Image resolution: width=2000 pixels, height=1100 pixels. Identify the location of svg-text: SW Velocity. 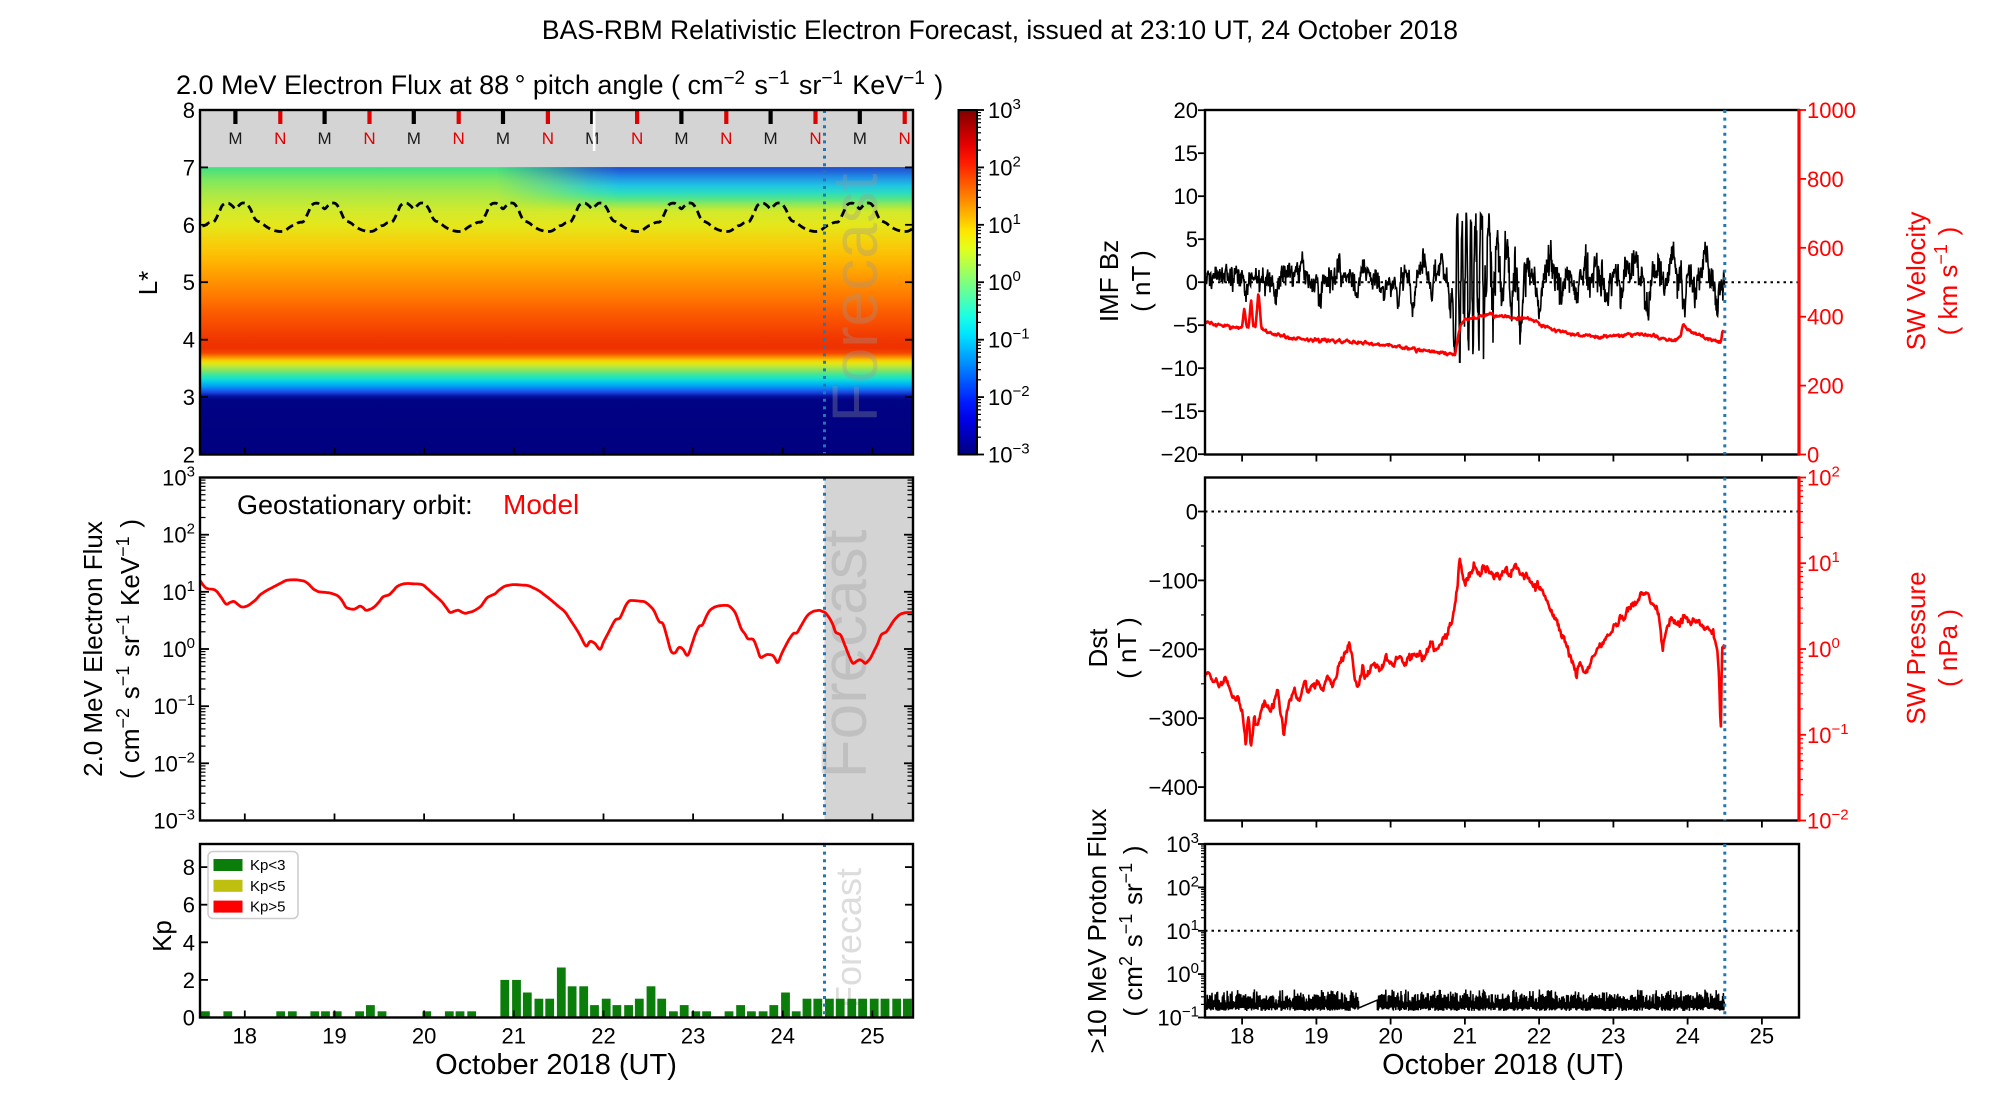
(1916, 281).